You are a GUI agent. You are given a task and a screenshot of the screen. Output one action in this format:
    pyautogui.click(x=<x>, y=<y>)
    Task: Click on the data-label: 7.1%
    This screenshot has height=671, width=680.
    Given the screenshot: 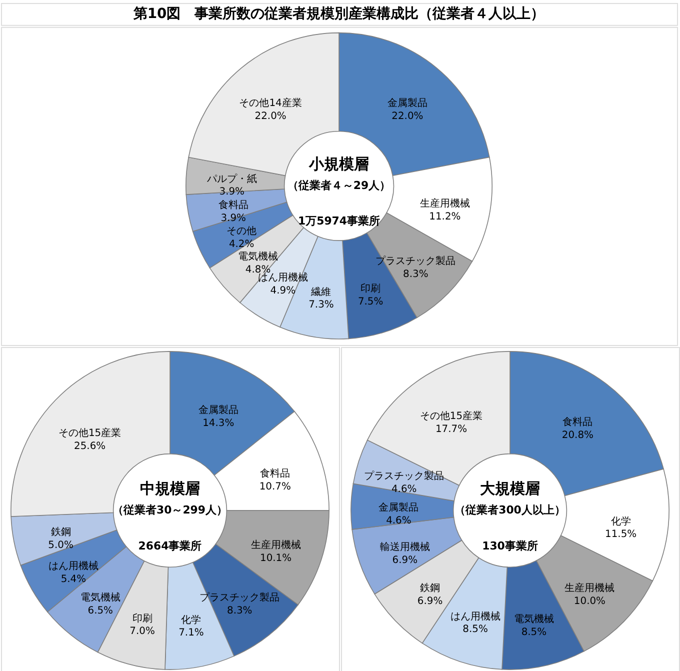 What is the action you would take?
    pyautogui.click(x=191, y=633)
    